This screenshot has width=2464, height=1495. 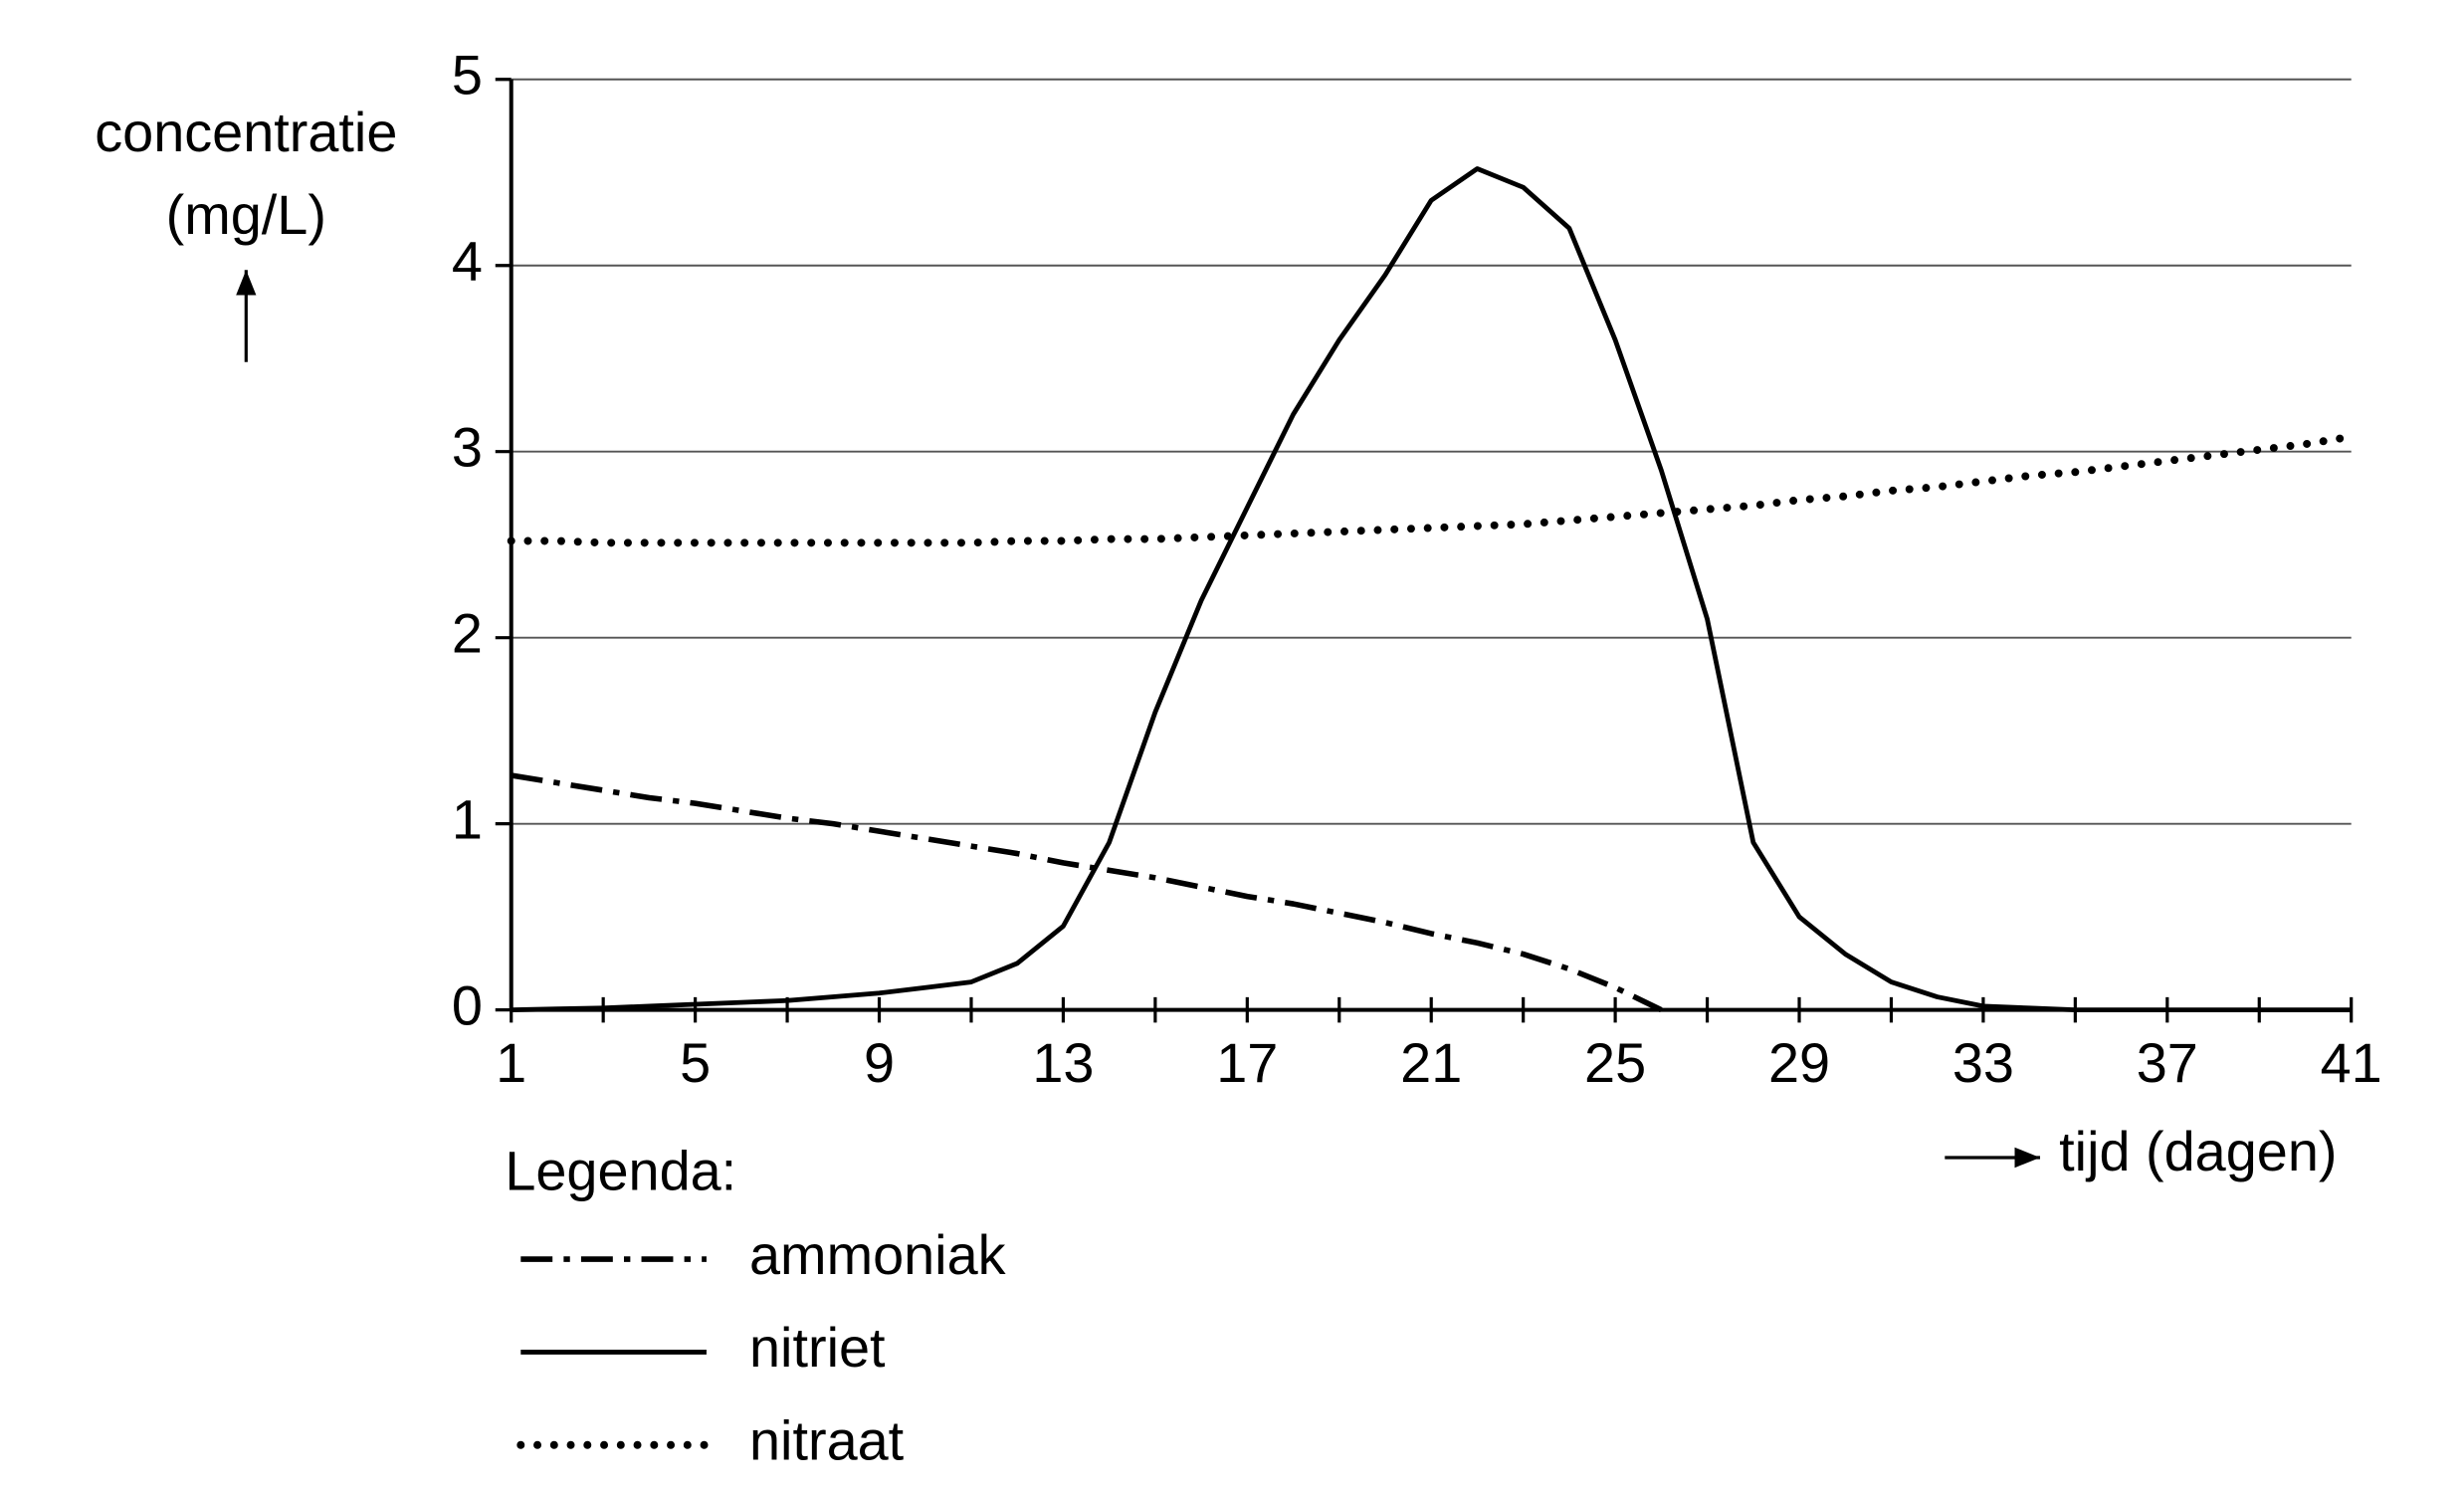 What do you see at coordinates (1063, 1062) in the screenshot?
I see `x-tick-label: 13` at bounding box center [1063, 1062].